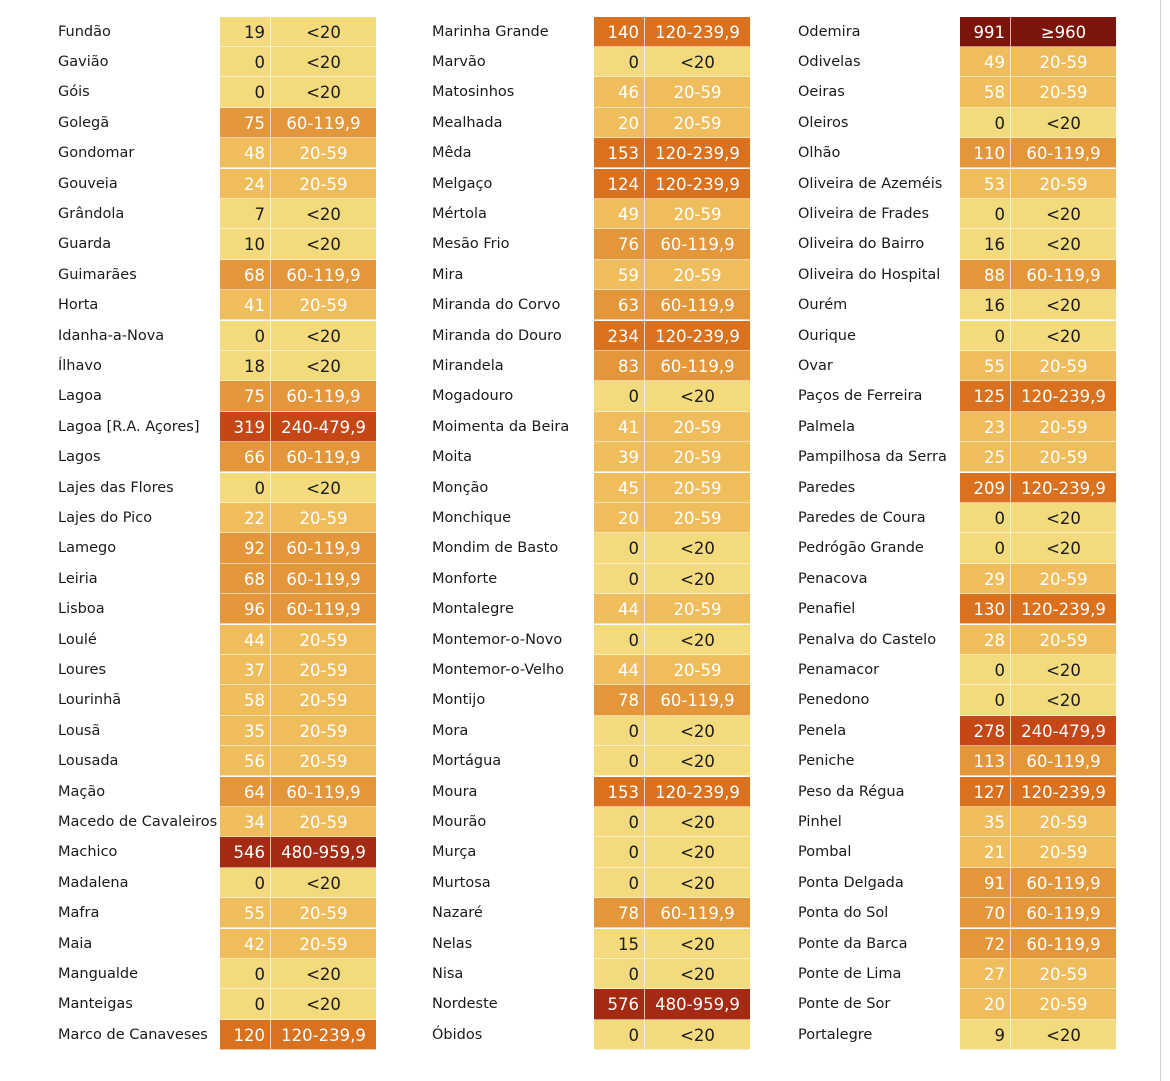 This screenshot has width=1170, height=1081. Describe the element at coordinates (580, 153) in the screenshot. I see `municipality-row: Olhão 110 60-119,9` at that location.